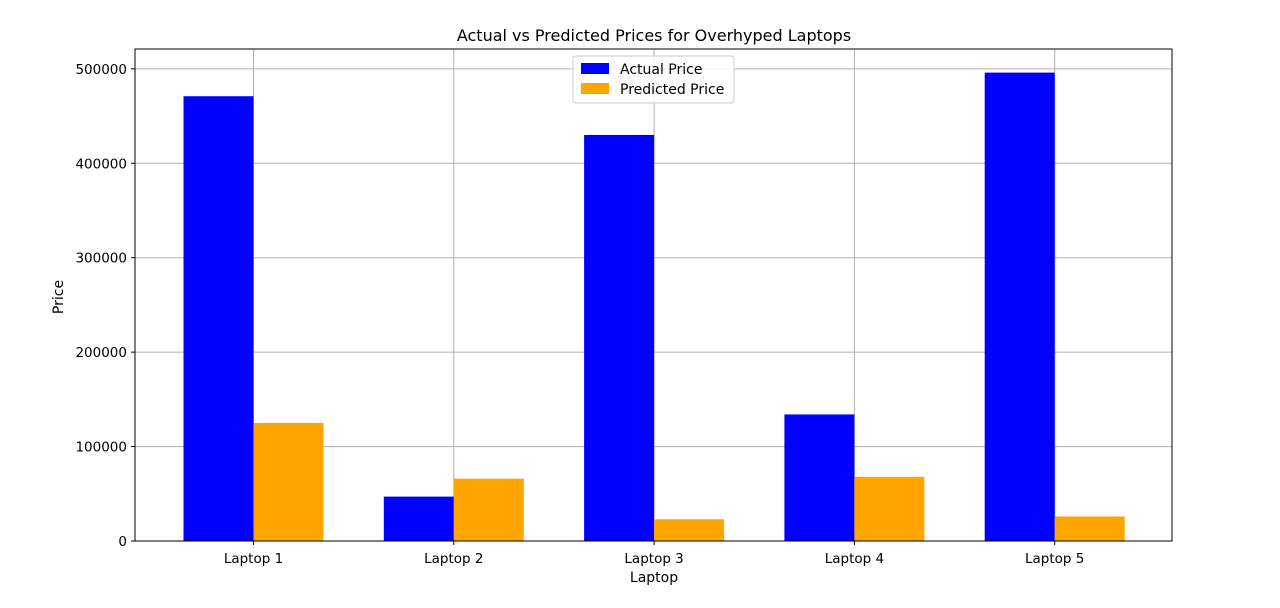 The width and height of the screenshot is (1280, 608). What do you see at coordinates (101, 448) in the screenshot?
I see `y-tick-label: 100000` at bounding box center [101, 448].